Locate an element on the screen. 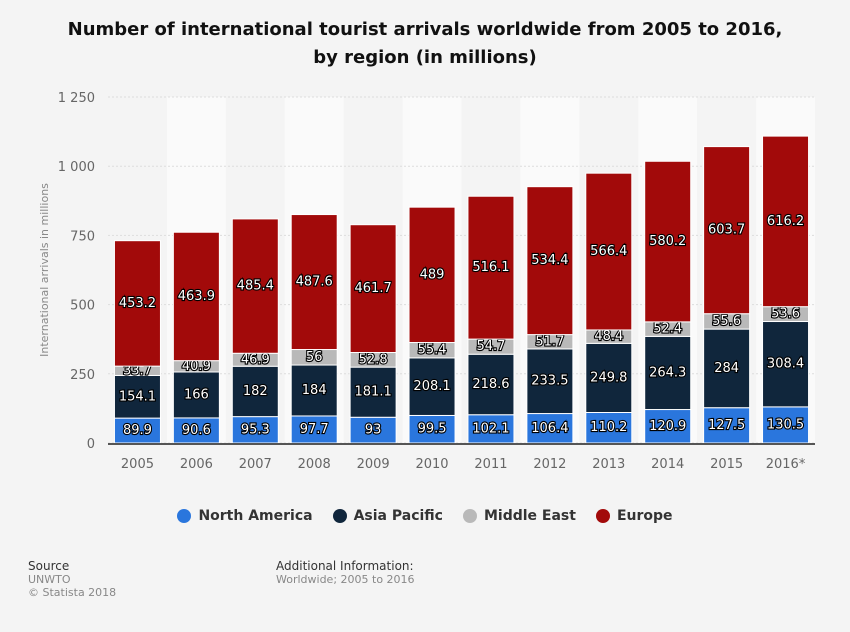  info-label: Additional Information: is located at coordinates (345, 566).